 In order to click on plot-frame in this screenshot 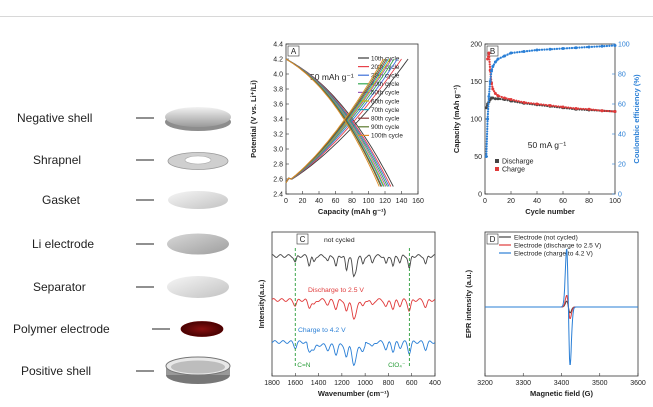, I will do `click(353, 304)`.